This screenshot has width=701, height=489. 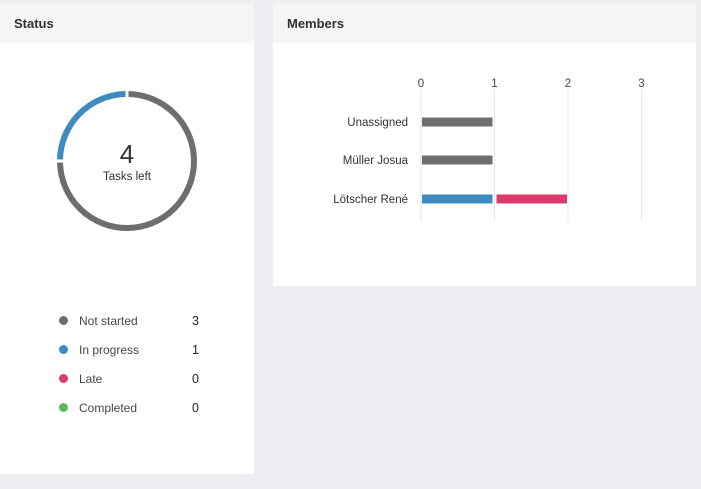 I want to click on legend-dot-in-progress, so click(x=63, y=349).